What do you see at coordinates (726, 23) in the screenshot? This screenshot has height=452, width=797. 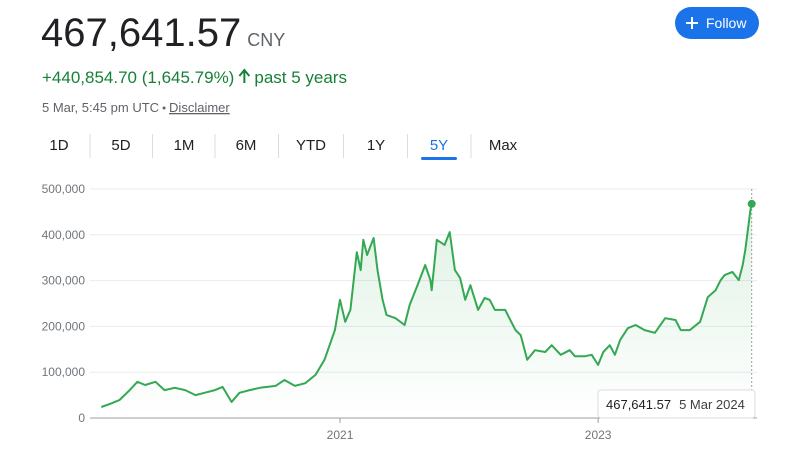 I see `follow-label: Follow` at bounding box center [726, 23].